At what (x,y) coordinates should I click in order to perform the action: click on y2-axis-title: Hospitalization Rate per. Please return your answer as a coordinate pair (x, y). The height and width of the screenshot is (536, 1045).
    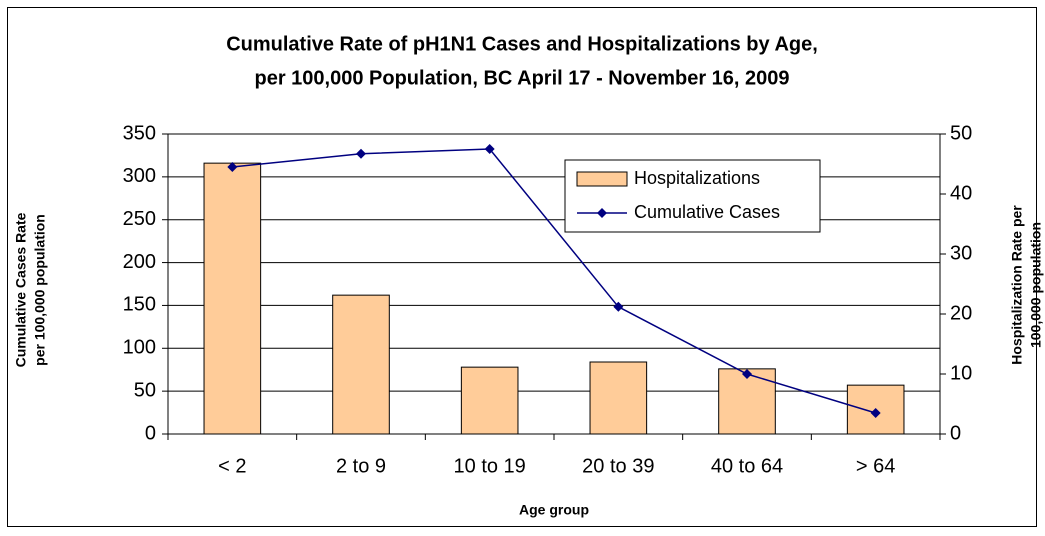
    Looking at the image, I should click on (1017, 285).